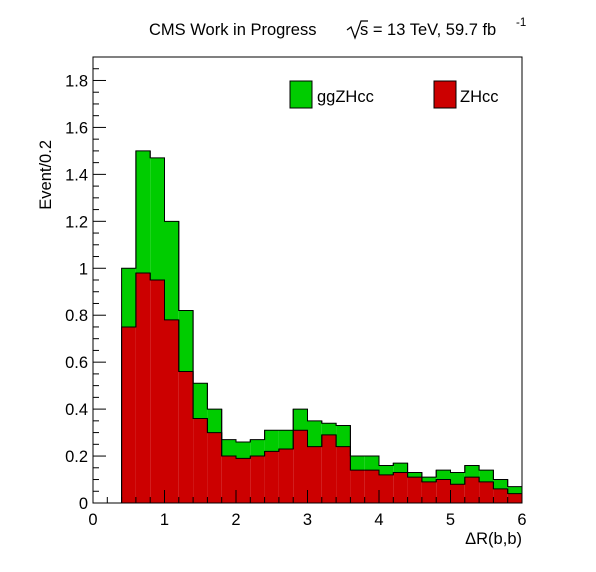 This screenshot has width=596, height=572. Describe the element at coordinates (76, 457) in the screenshot. I see `y-tick-label: 0.2` at that location.